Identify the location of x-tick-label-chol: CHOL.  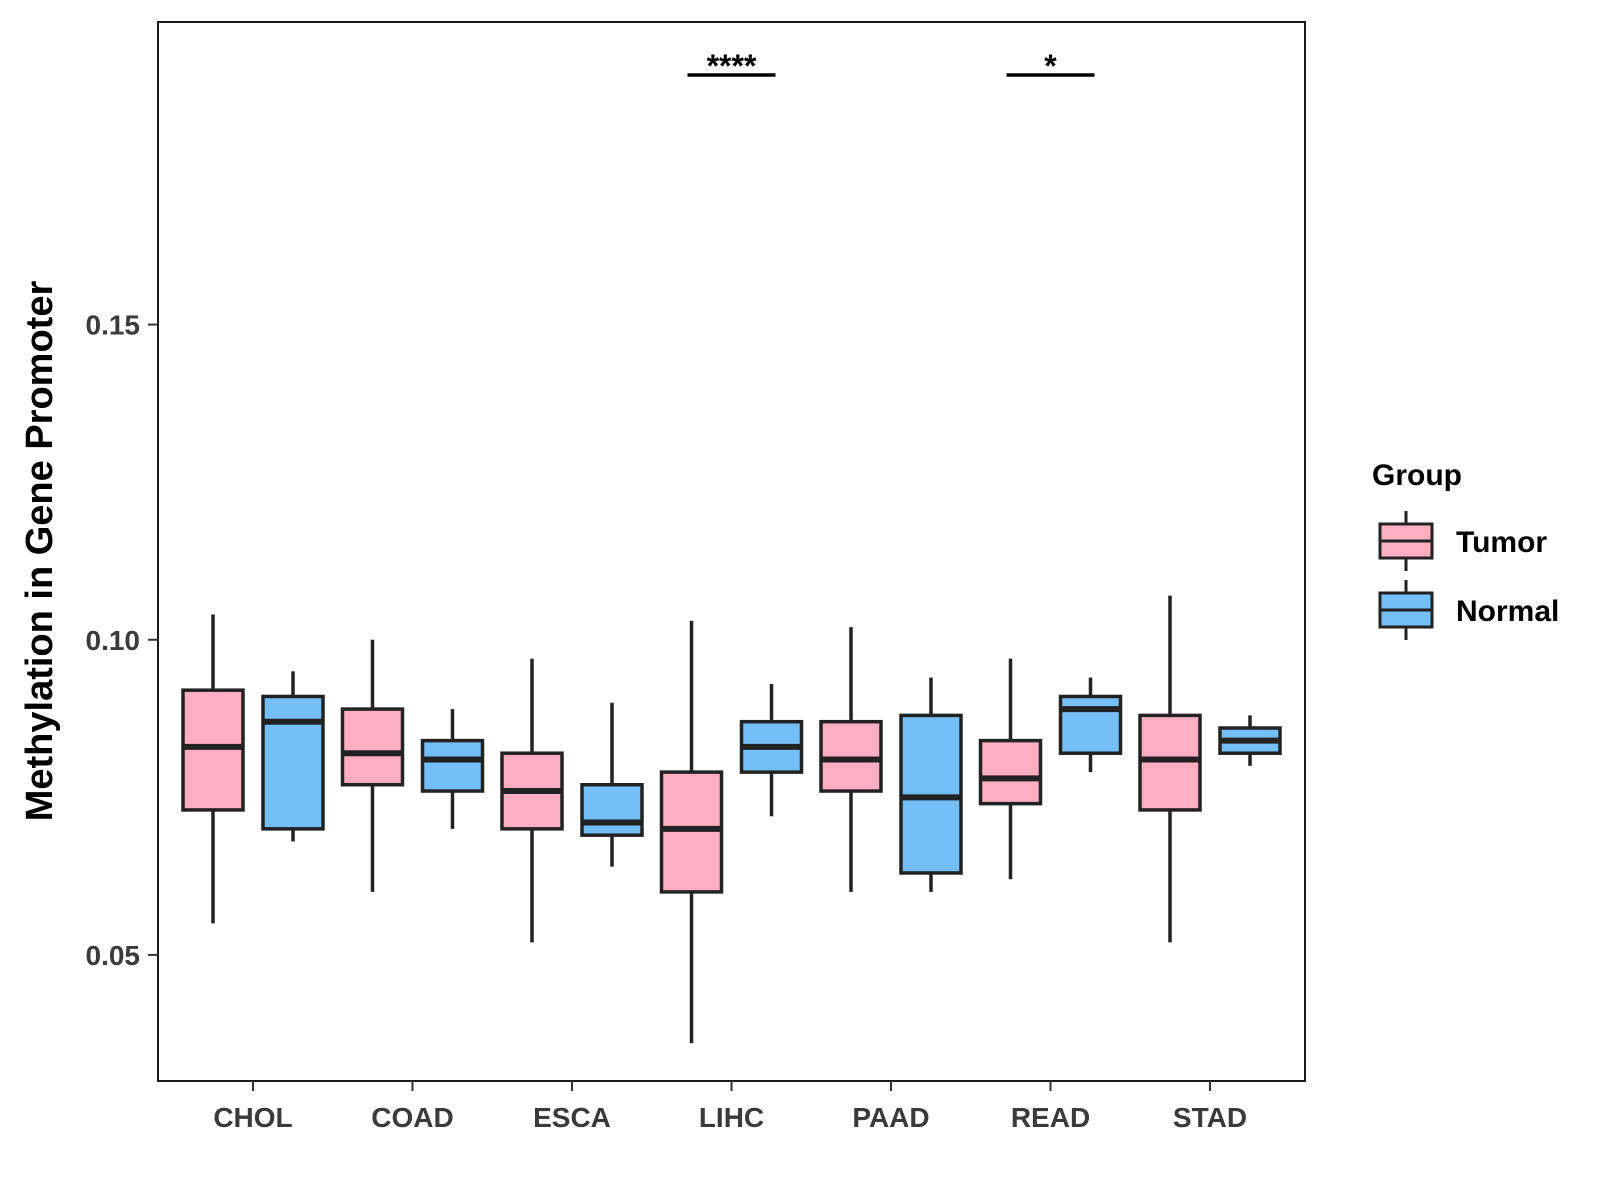
(252, 1117).